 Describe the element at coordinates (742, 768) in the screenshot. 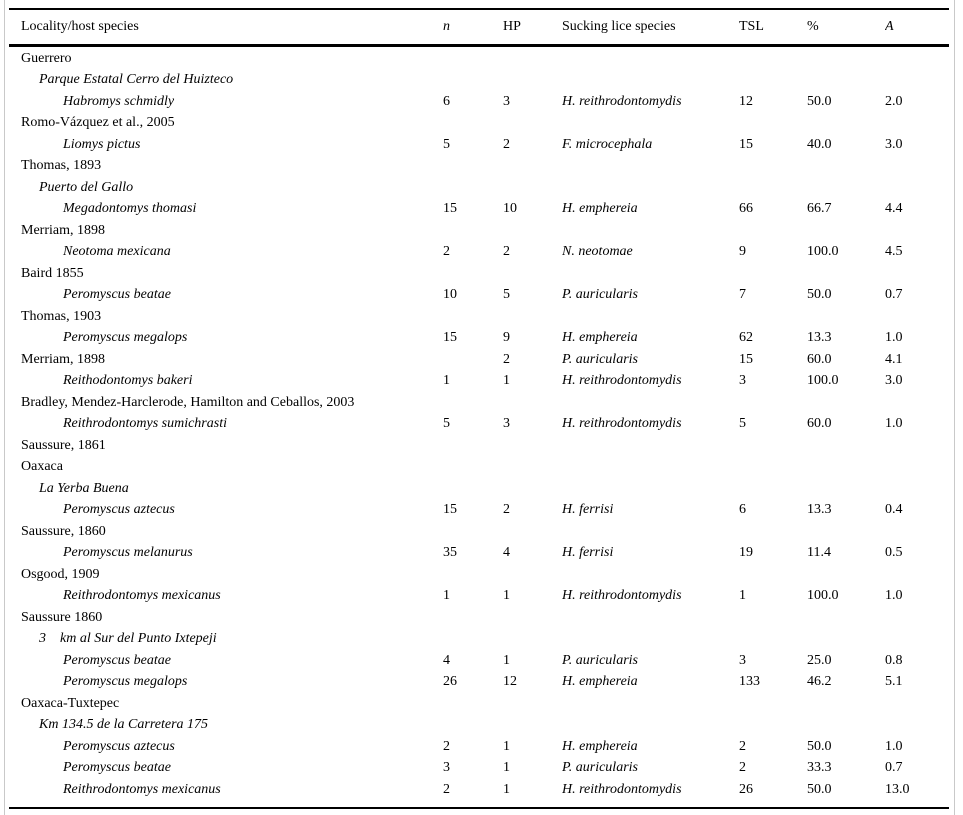

I see `tsl-cell: 2` at that location.